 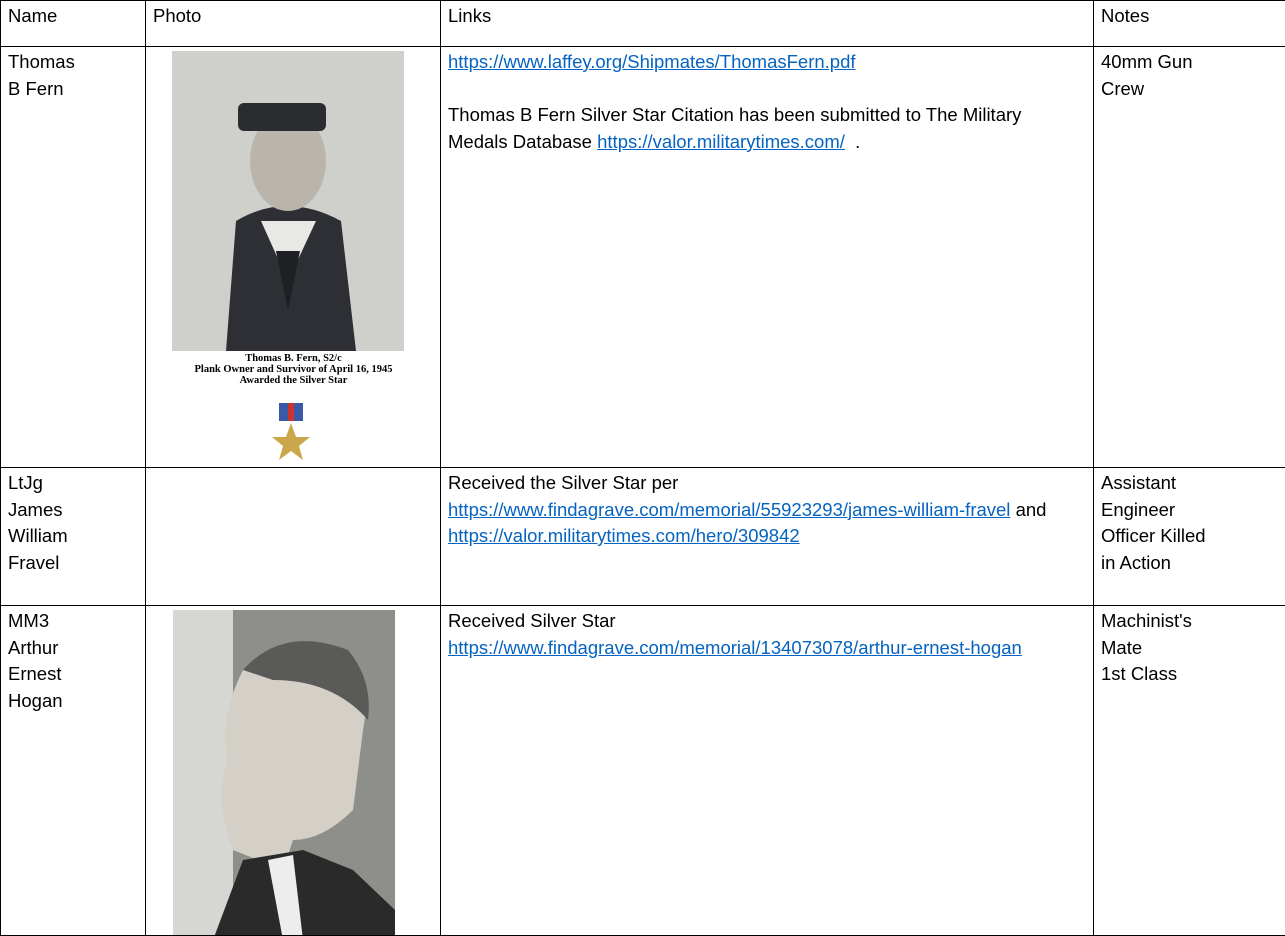 What do you see at coordinates (293, 358) in the screenshot?
I see `caption-line: Thomas B. Fern, S2/c` at bounding box center [293, 358].